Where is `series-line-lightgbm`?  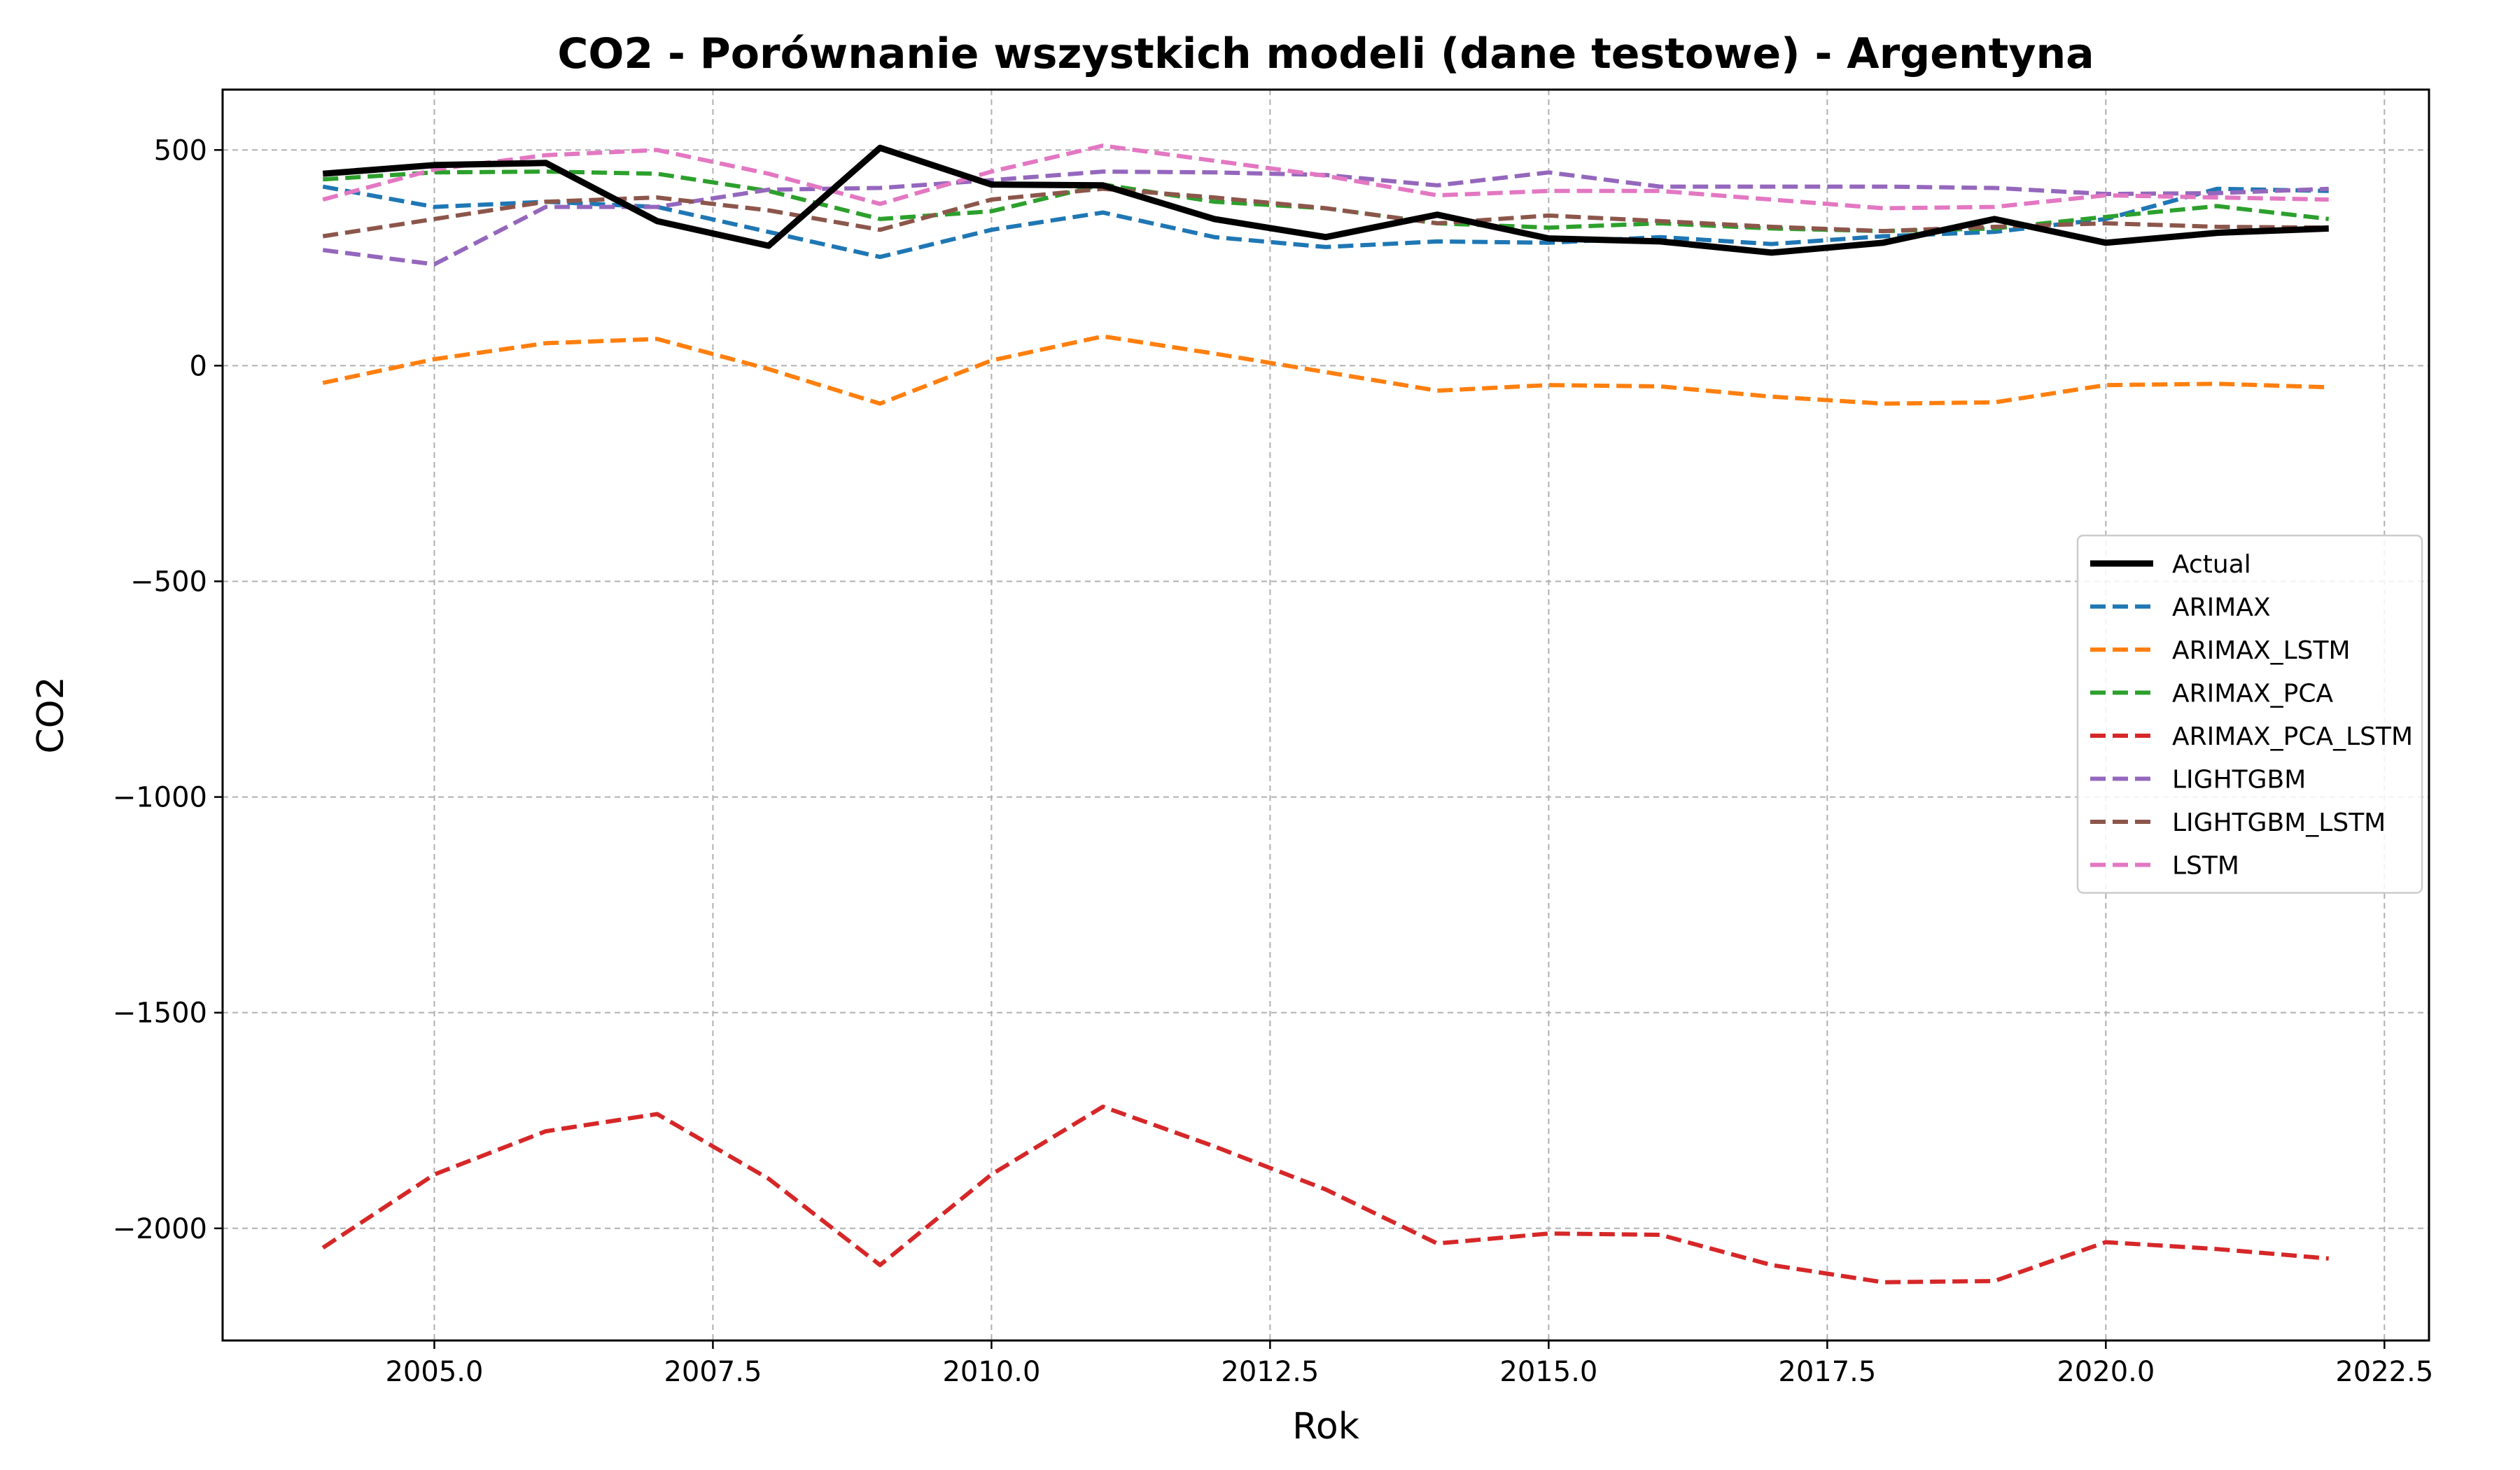
series-line-lightgbm is located at coordinates (1325, 218).